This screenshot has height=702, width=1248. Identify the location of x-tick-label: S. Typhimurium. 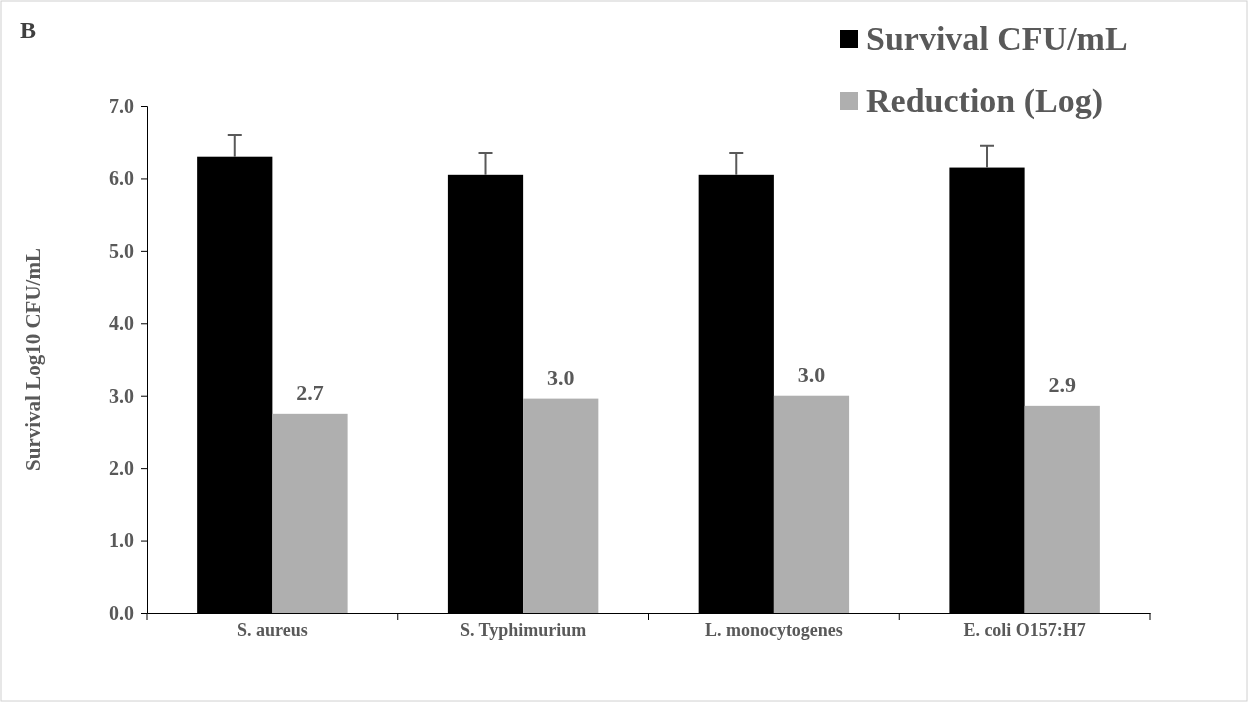
(523, 630).